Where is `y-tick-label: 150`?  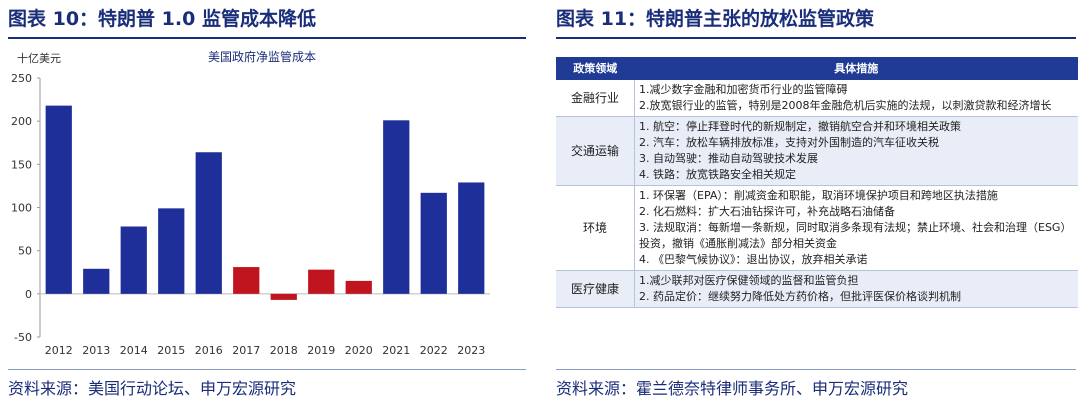
y-tick-label: 150 is located at coordinates (21, 164).